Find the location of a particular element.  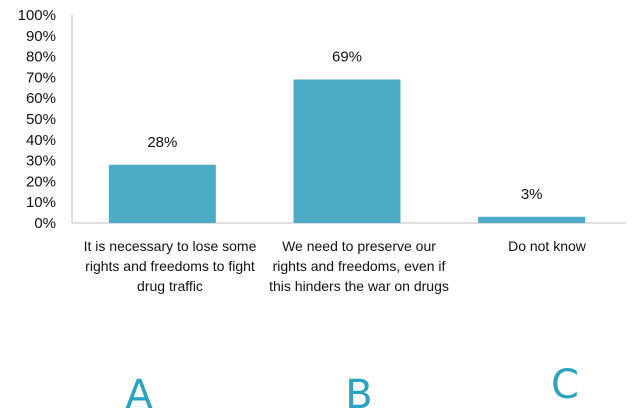

y-tick-label: 30% is located at coordinates (41, 161).